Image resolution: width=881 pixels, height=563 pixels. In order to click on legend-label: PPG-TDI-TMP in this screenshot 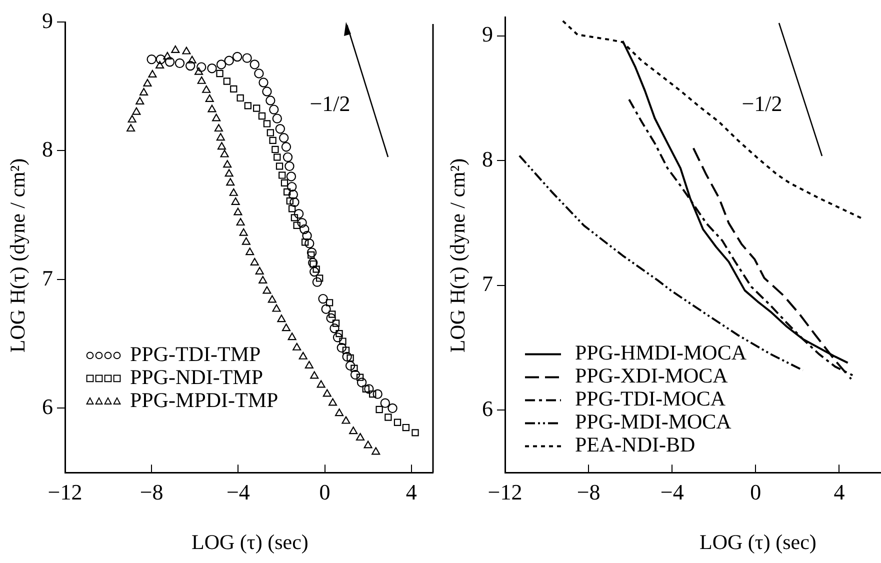, I will do `click(195, 354)`.